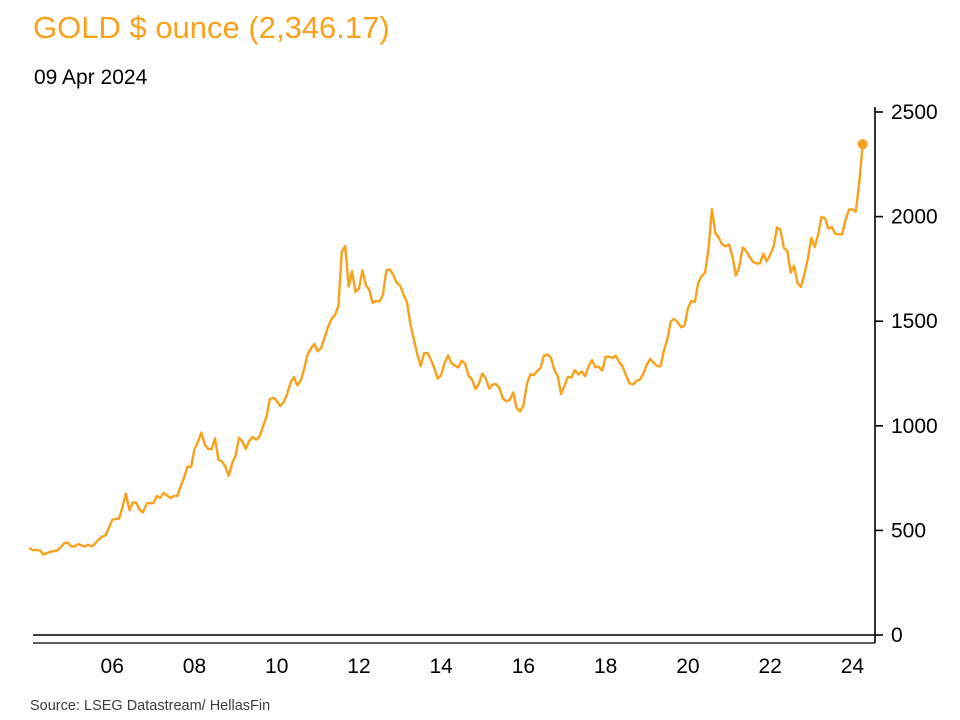 The image size is (960, 720). I want to click on last-point-marker, so click(862, 144).